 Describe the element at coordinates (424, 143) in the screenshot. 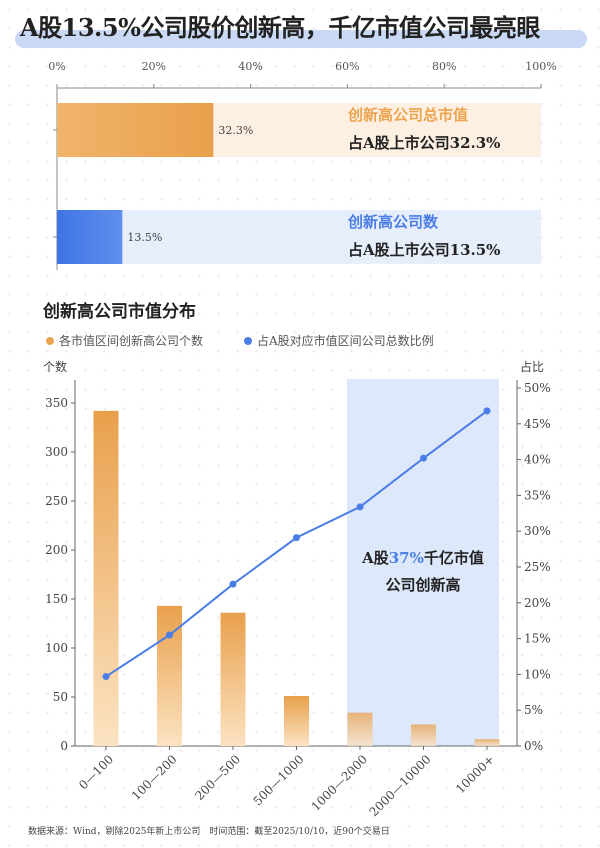

I see `bar-sub-label: 占A股上市公司32.3%` at that location.